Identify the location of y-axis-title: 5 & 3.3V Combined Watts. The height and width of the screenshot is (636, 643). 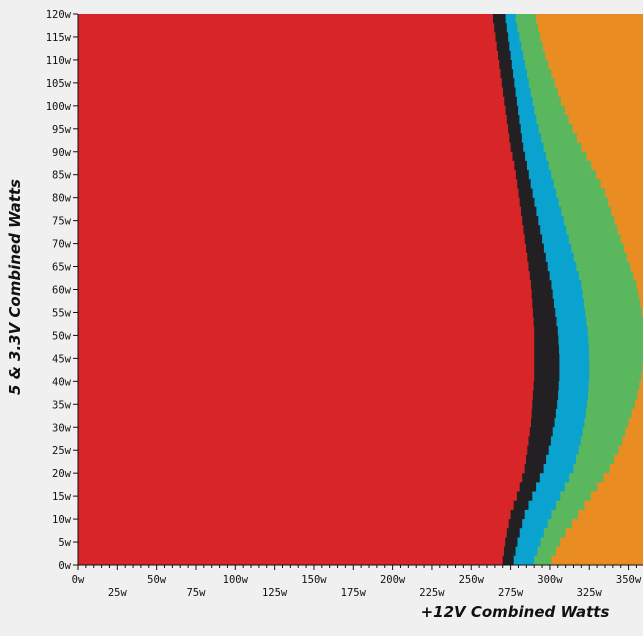
(15, 287).